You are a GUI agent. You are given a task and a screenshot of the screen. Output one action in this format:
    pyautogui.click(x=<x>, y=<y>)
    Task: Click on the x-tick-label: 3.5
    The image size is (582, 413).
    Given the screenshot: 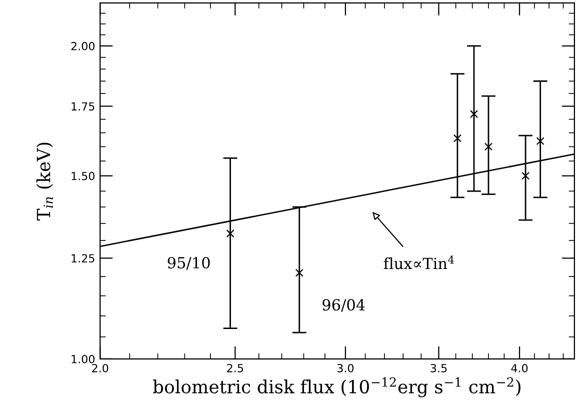 What is the action you would take?
    pyautogui.click(x=438, y=368)
    